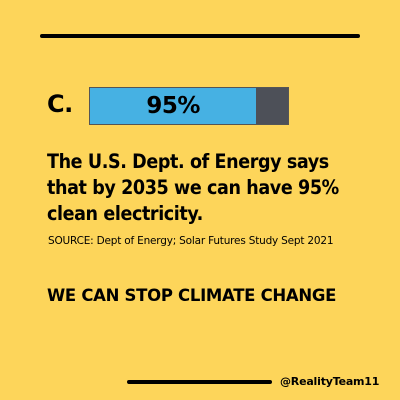 This screenshot has height=400, width=400. I want to click on option-letter: C., so click(60, 104).